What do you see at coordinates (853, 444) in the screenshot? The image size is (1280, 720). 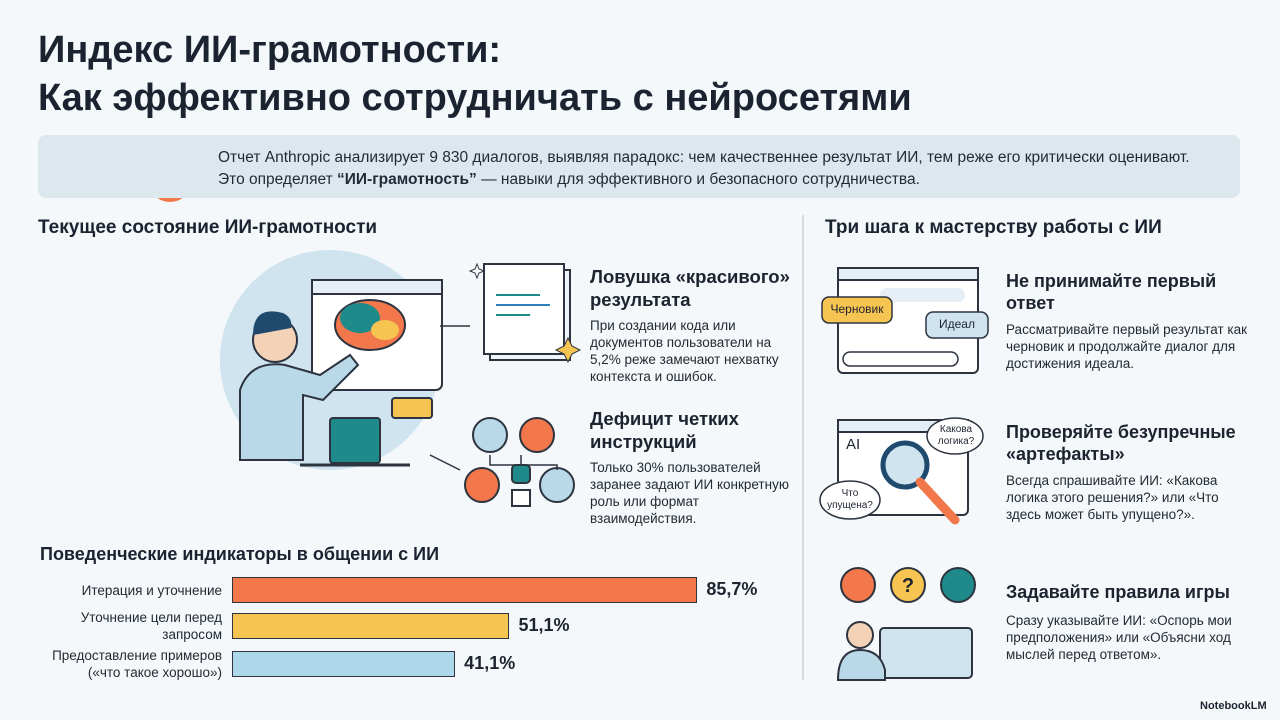 I see `screen-label: AI` at bounding box center [853, 444].